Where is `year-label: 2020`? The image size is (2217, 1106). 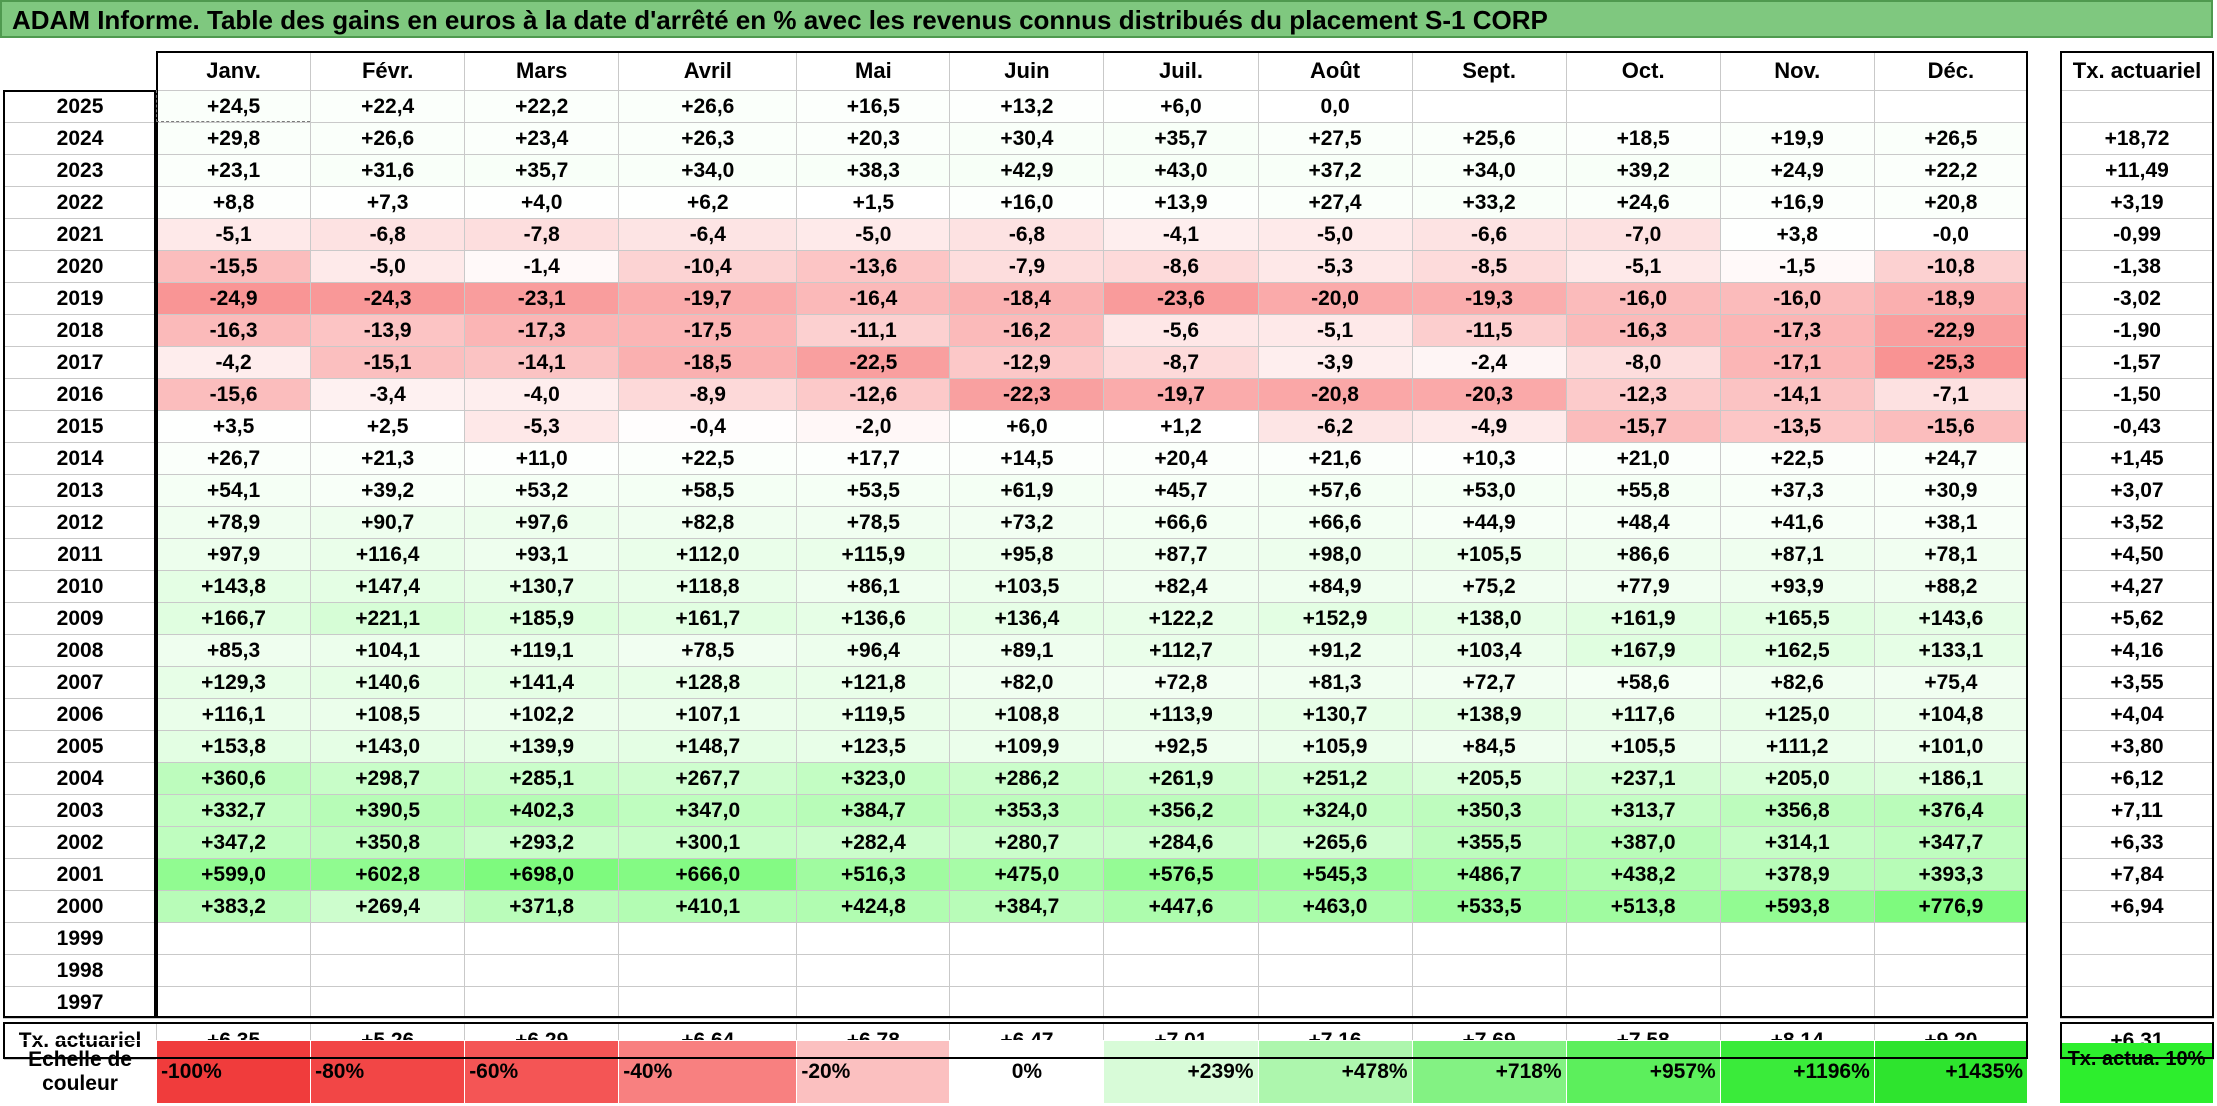
year-label: 2020 is located at coordinates (80, 266).